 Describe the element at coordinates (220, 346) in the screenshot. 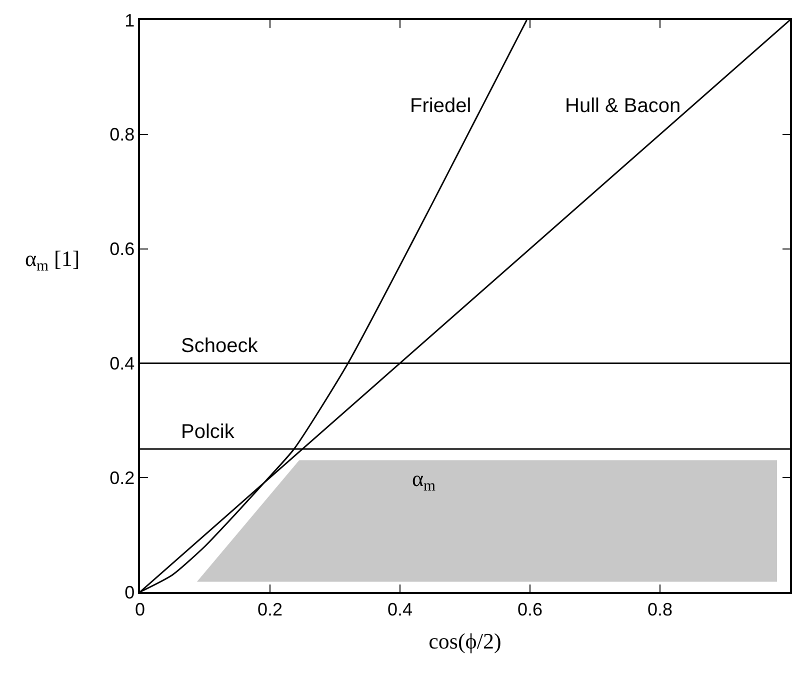

I see `ref-line-label: Schoeck` at that location.